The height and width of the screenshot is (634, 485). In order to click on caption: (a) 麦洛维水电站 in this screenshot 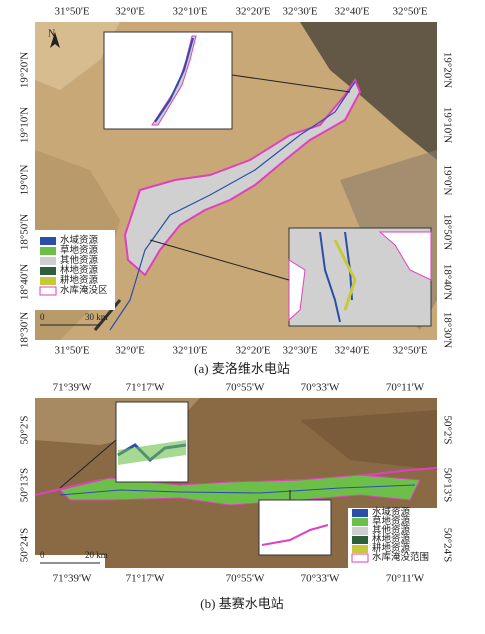, I will do `click(242, 368)`.